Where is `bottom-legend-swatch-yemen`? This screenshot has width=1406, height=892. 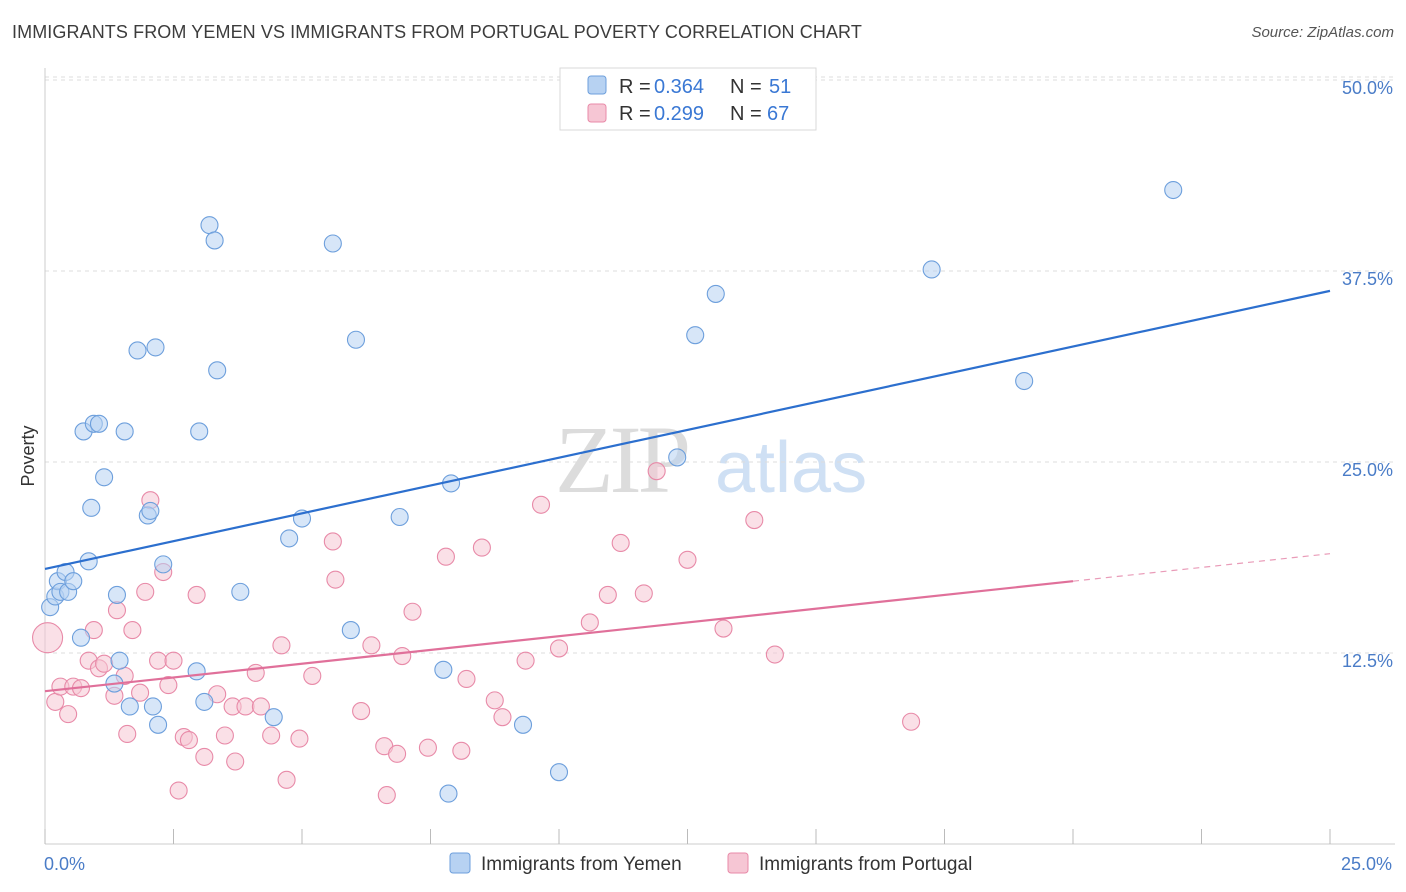 bottom-legend-swatch-yemen is located at coordinates (460, 863).